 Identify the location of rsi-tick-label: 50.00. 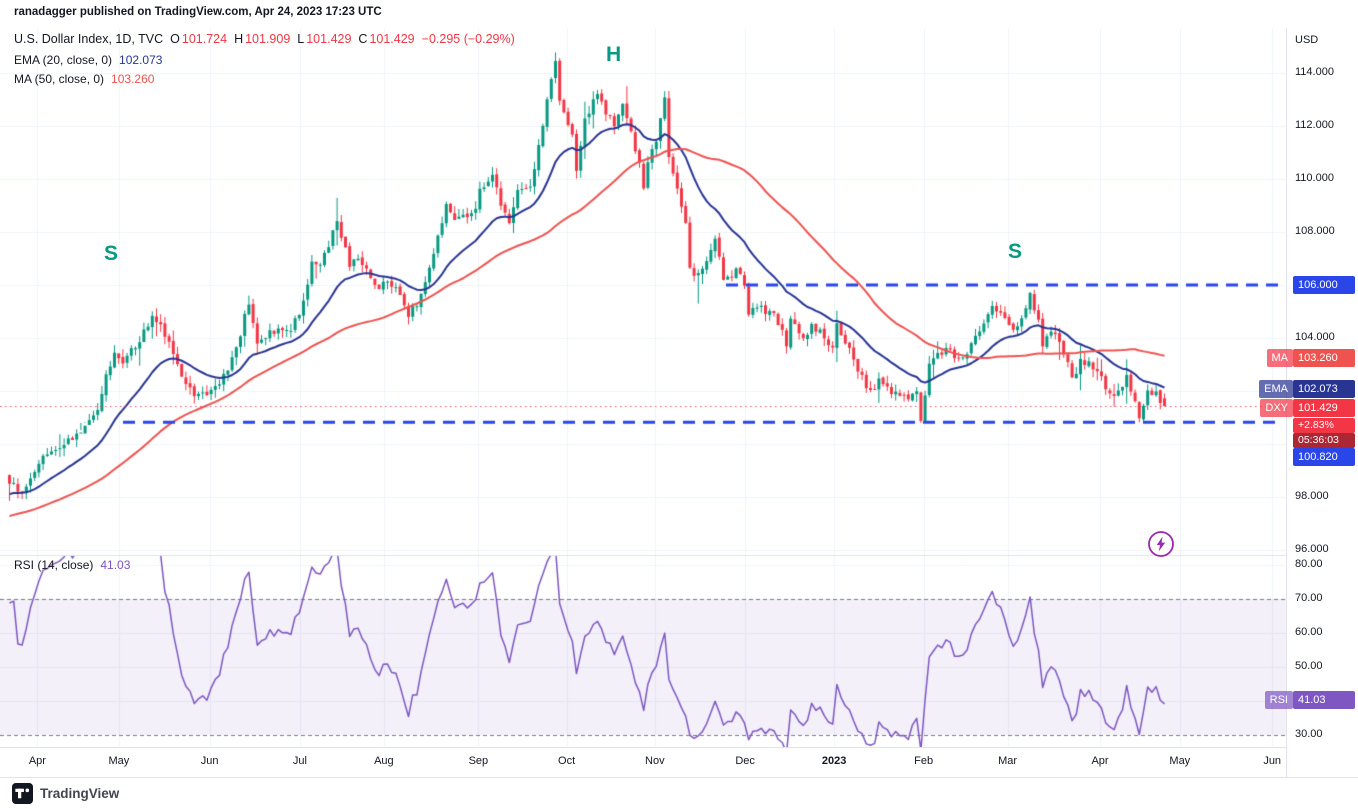
(1309, 665).